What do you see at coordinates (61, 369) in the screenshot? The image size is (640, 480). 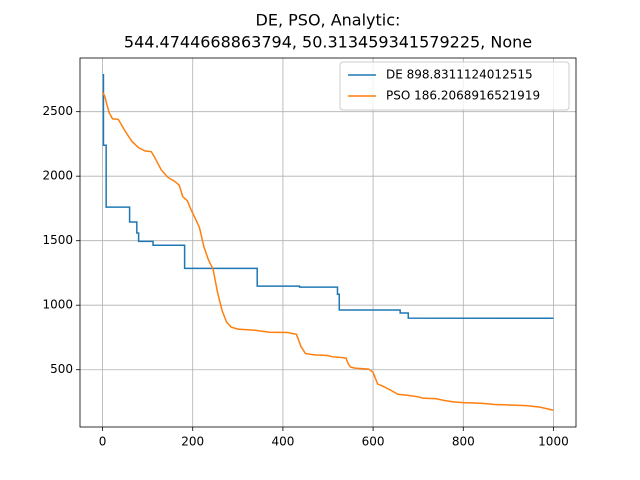 I see `y-tick-label: 500` at bounding box center [61, 369].